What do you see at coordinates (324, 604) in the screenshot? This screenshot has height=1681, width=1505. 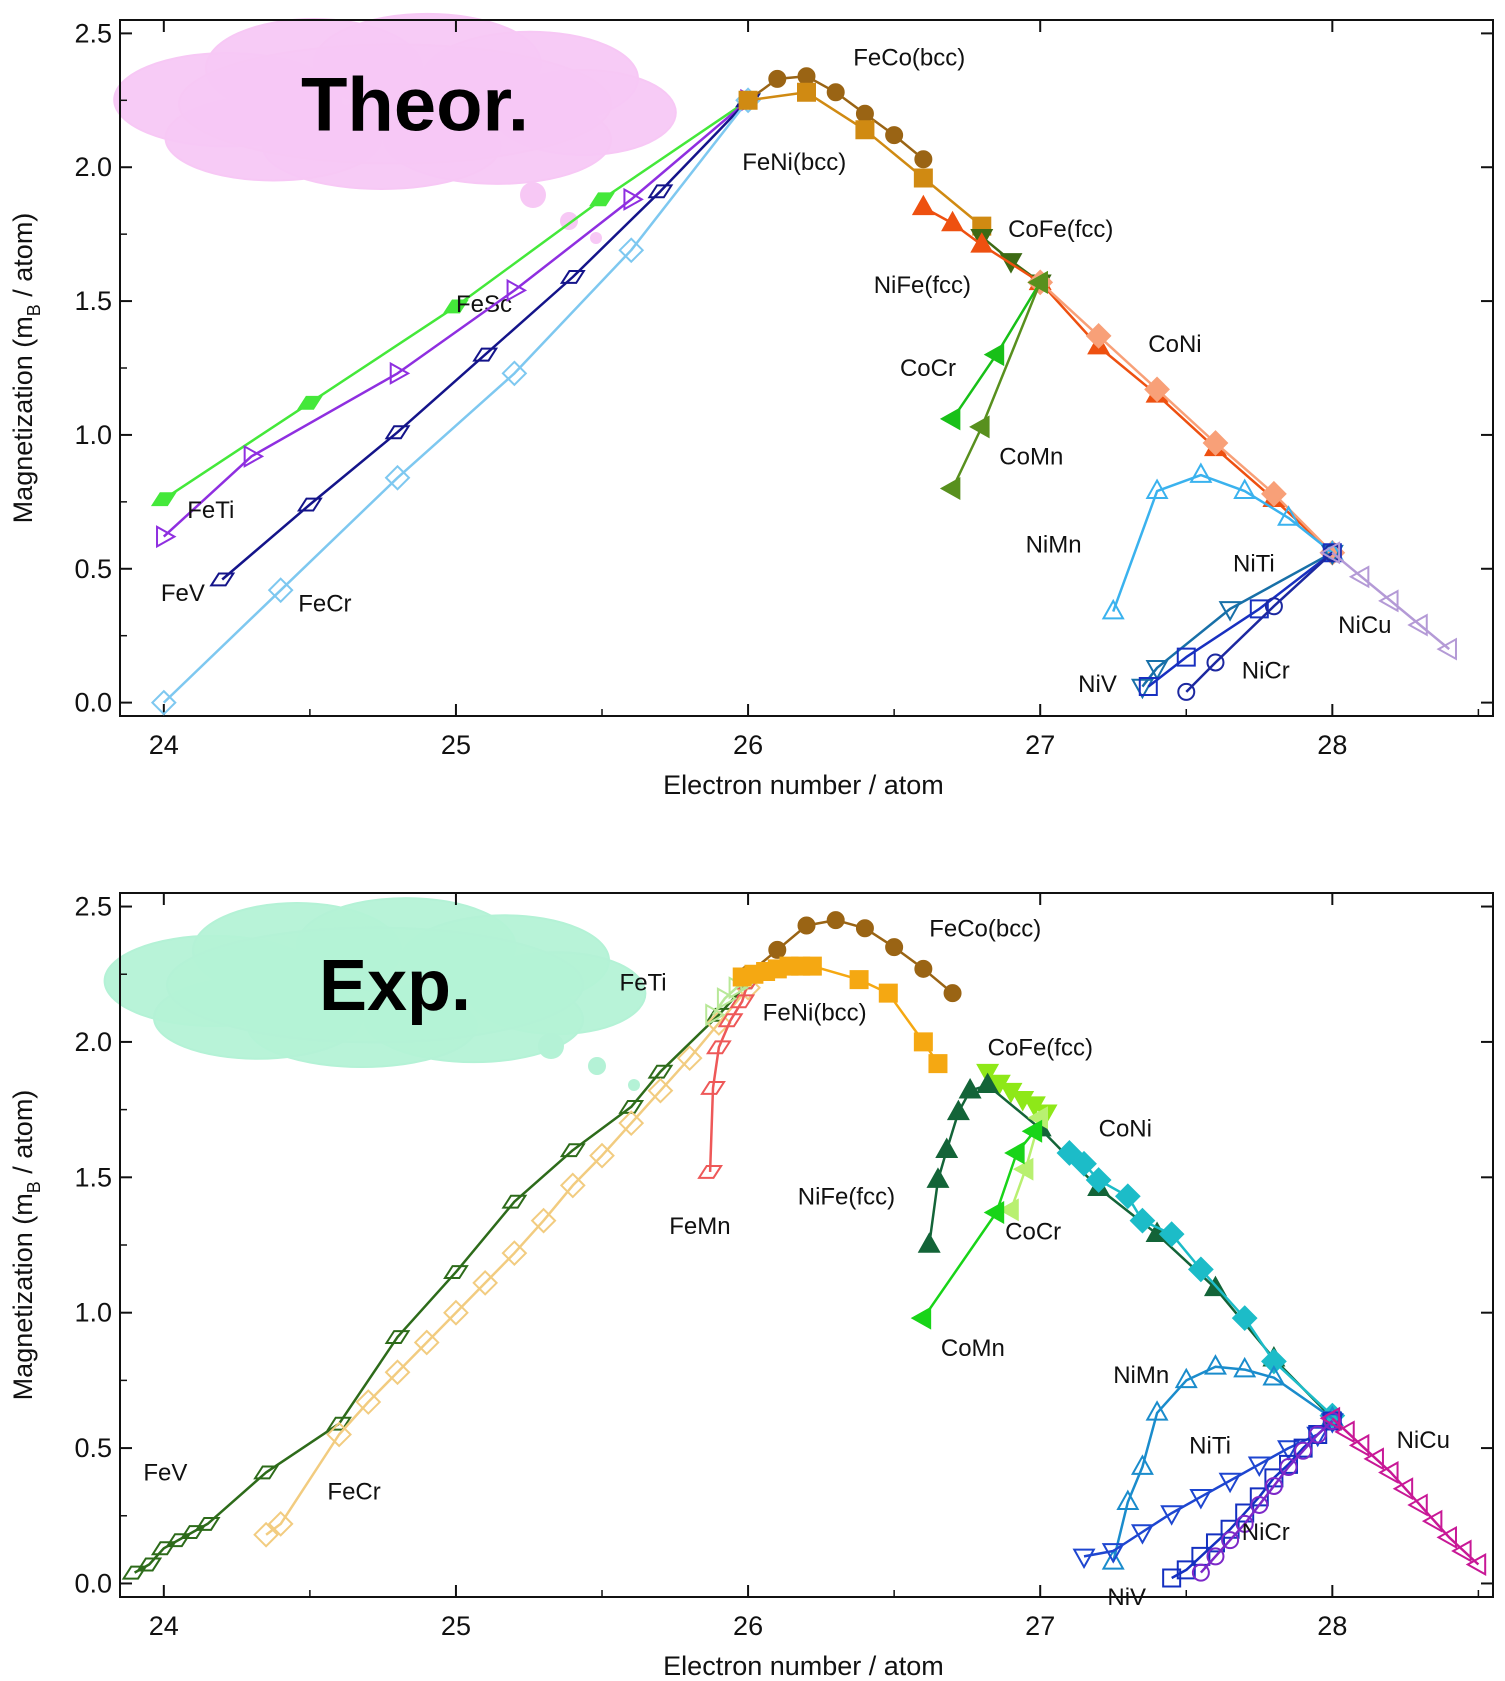 I see `series-label-fecr: FeCr` at bounding box center [324, 604].